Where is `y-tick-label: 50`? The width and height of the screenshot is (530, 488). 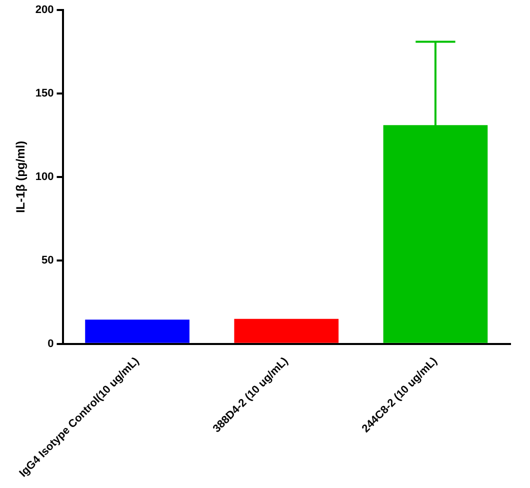
y-tick-label: 50 is located at coordinates (48, 260).